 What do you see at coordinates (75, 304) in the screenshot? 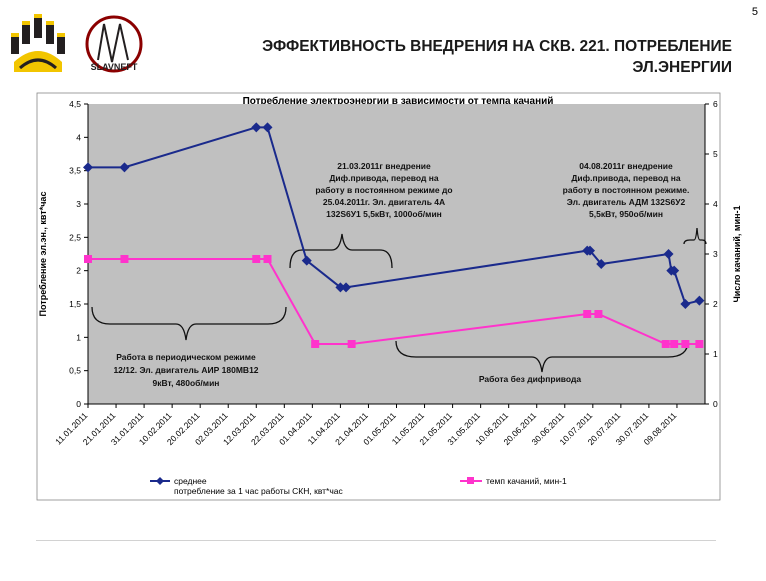
I see `y-tick-label: 1,5` at bounding box center [75, 304].